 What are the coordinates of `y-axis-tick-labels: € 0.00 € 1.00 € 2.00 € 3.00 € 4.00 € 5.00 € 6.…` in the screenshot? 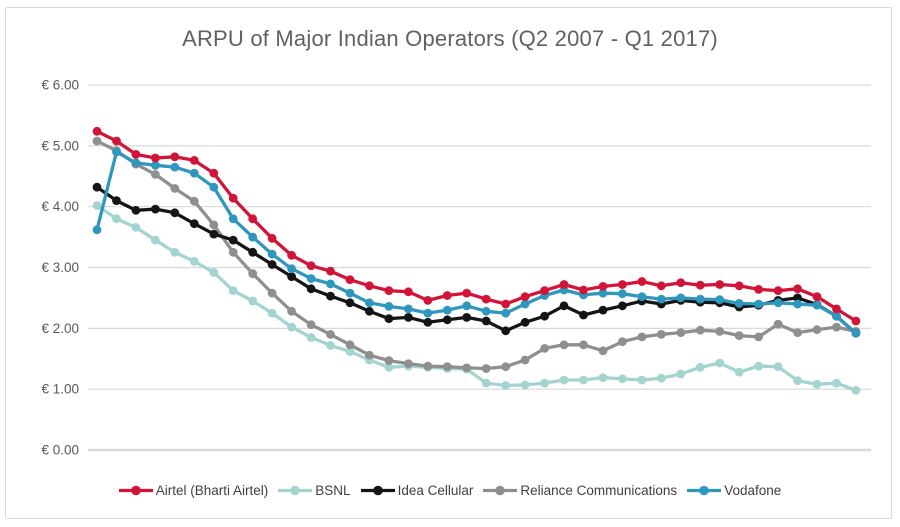 It's located at (60, 268).